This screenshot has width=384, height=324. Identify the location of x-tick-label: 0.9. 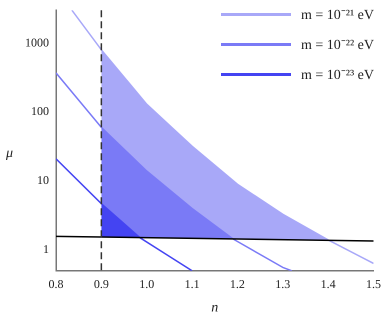
(101, 284).